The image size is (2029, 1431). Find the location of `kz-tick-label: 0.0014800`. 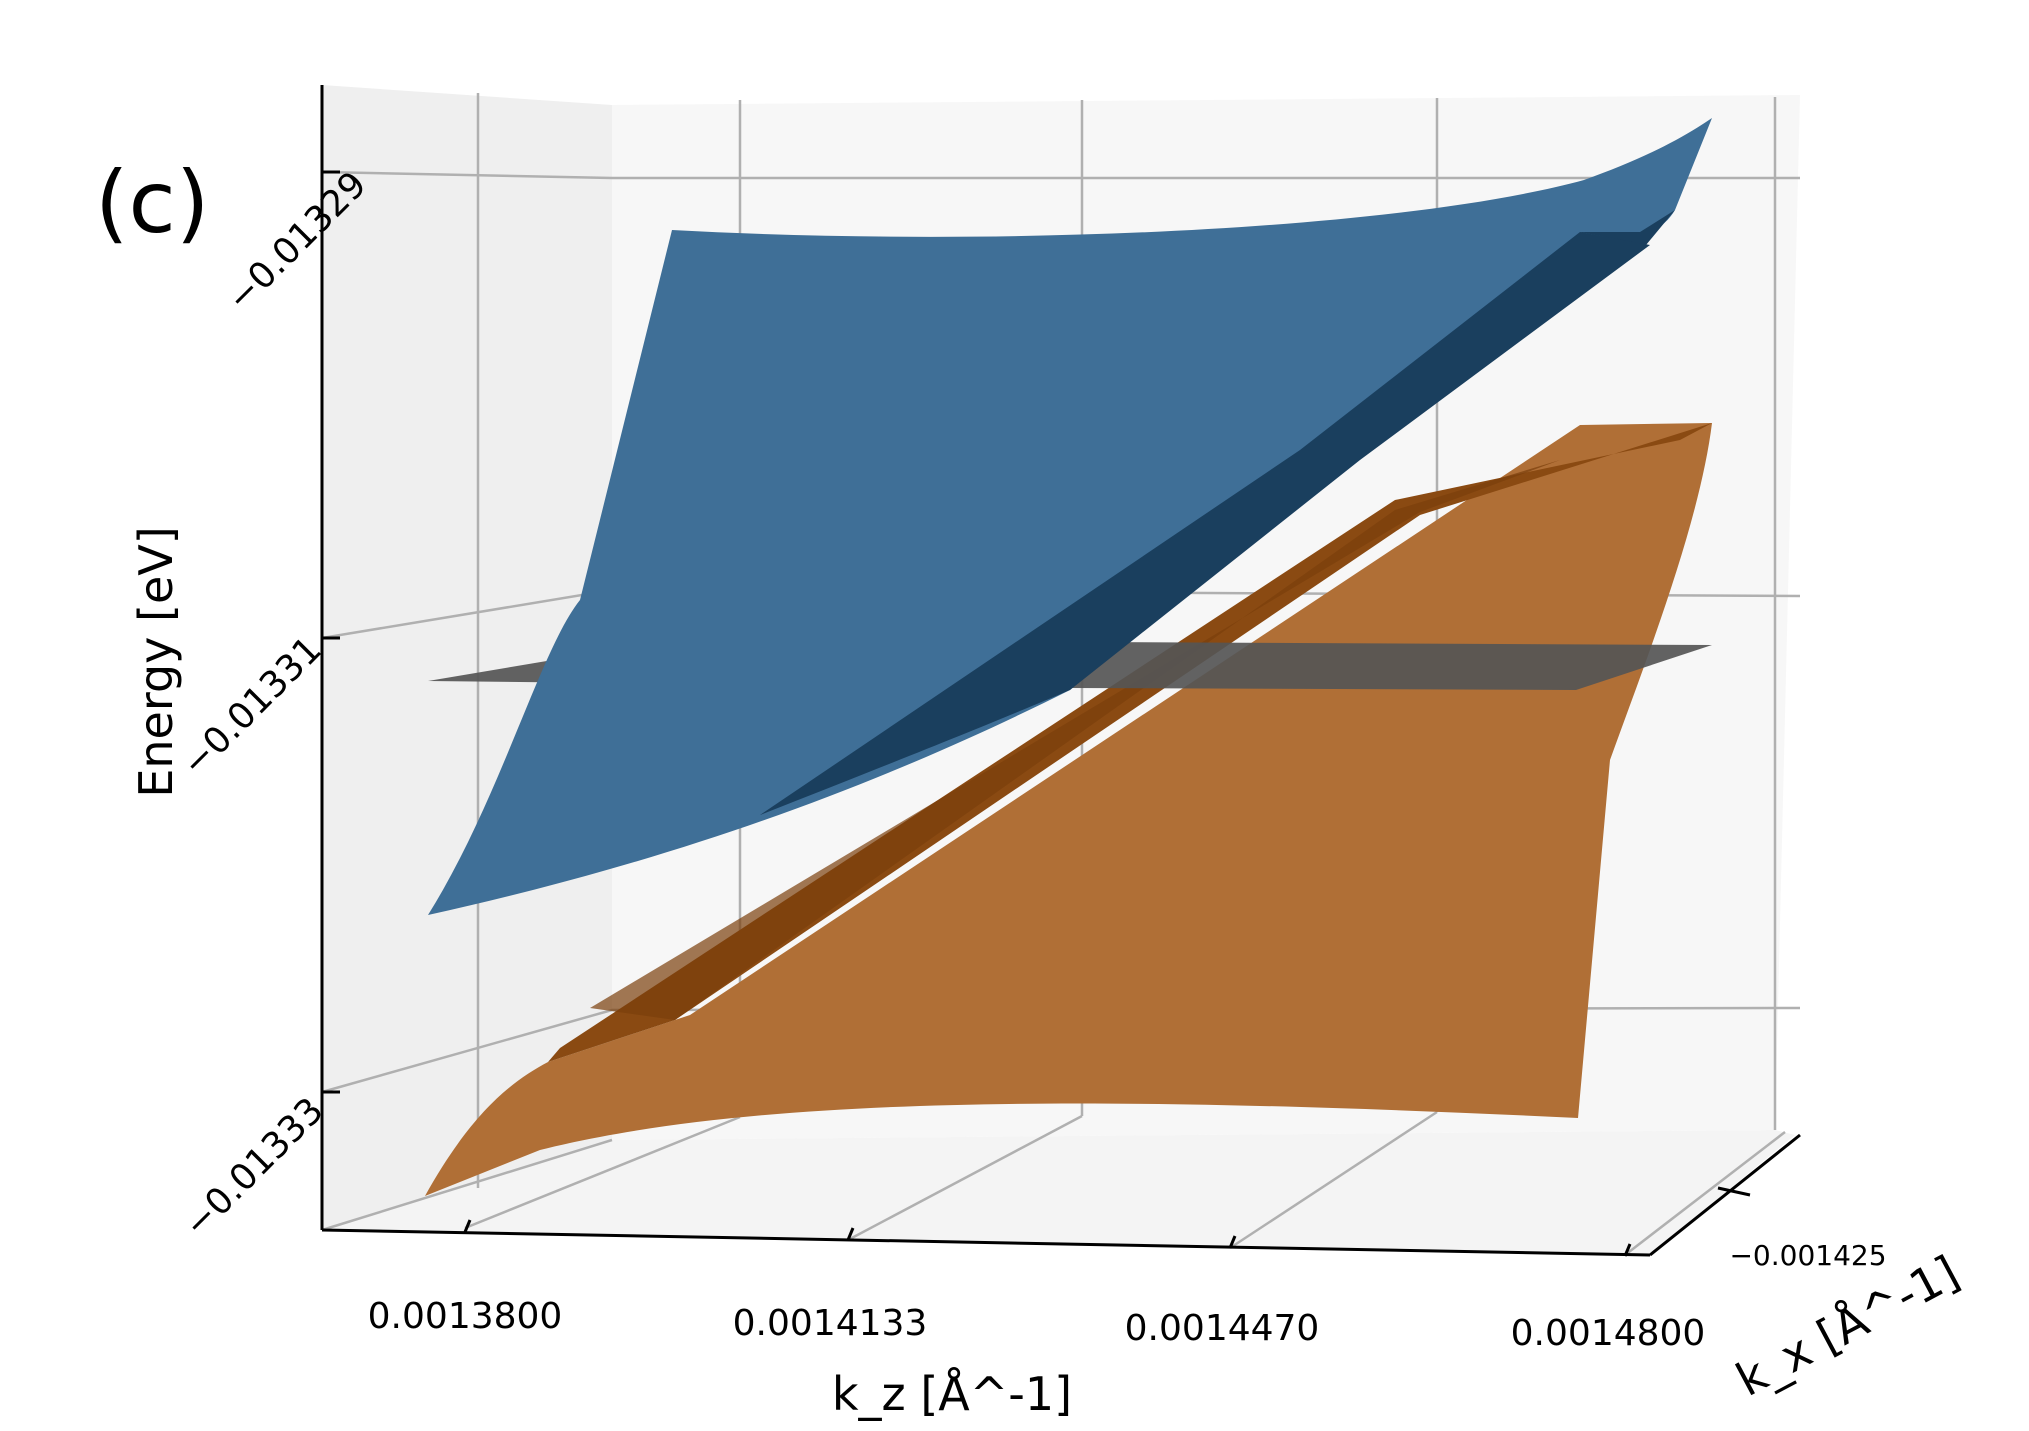

kz-tick-label: 0.0014800 is located at coordinates (1608, 1333).